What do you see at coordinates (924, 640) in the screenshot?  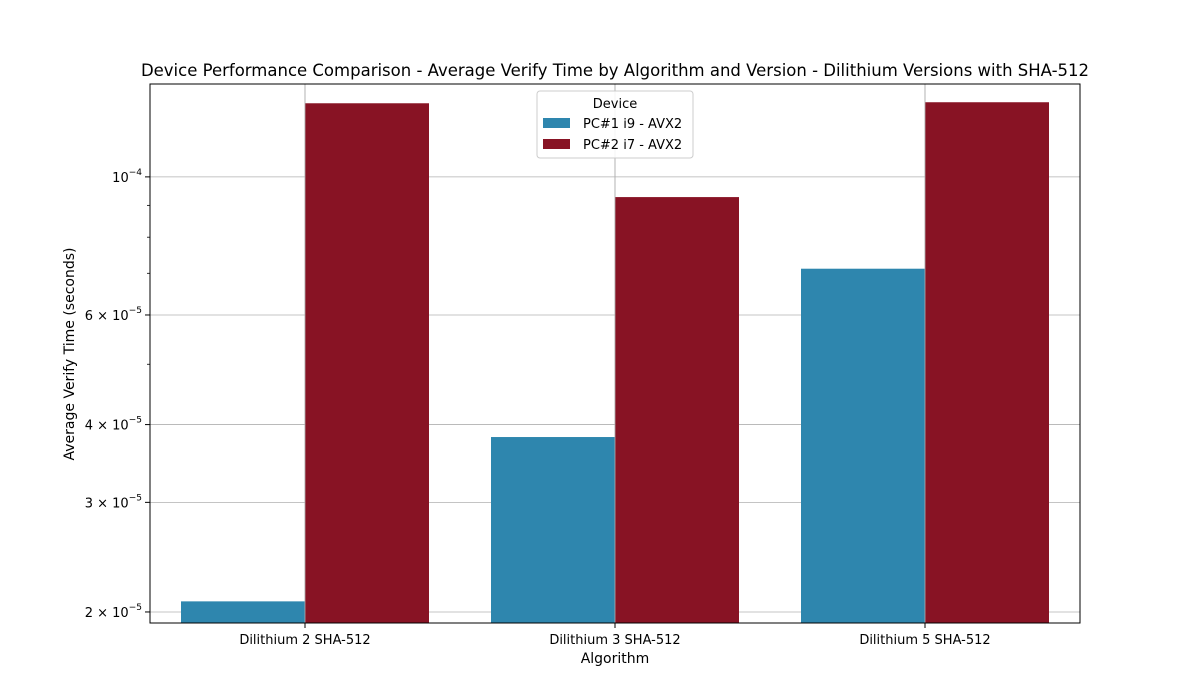 I see `x-tick-label: Dilithium 5 SHA-512` at bounding box center [924, 640].